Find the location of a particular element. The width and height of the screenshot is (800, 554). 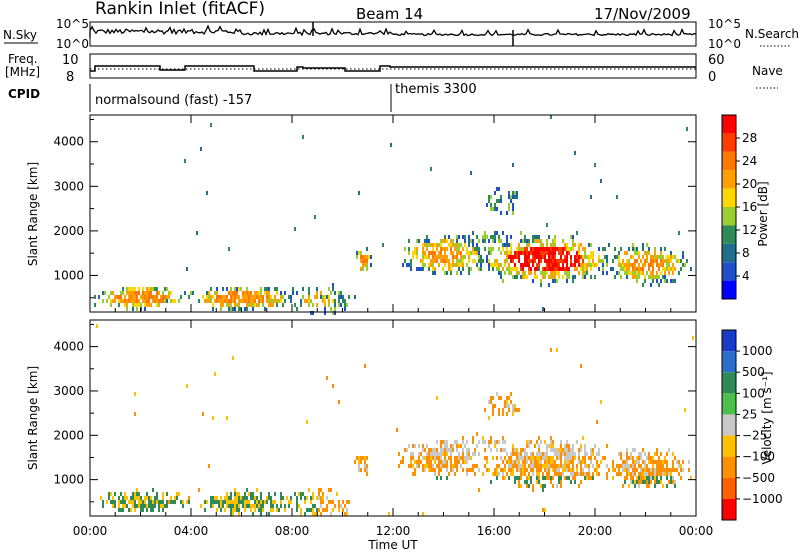

beam-label: Beam 14 is located at coordinates (389, 14).